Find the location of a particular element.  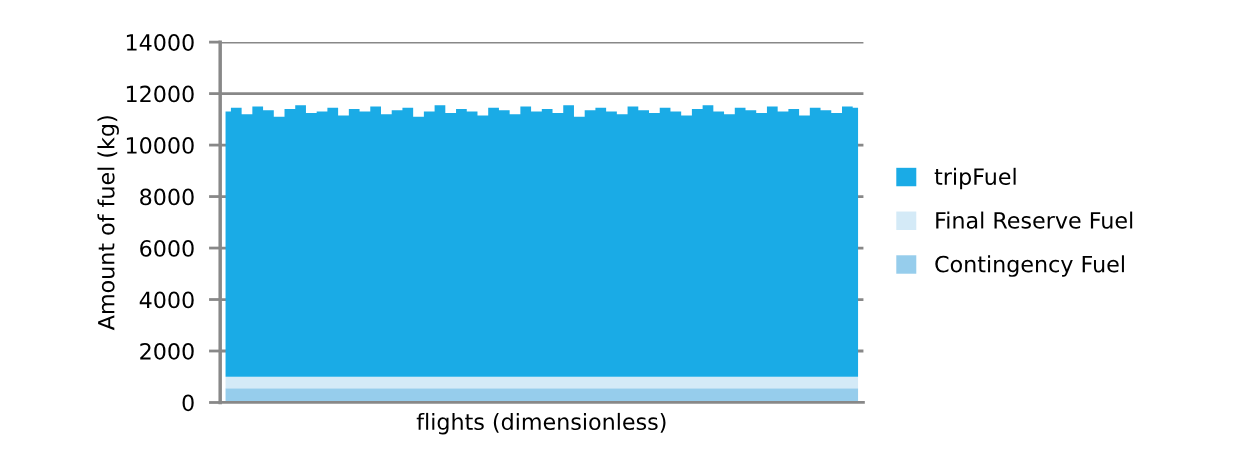

y-tick-label: 12000 is located at coordinates (160, 94).